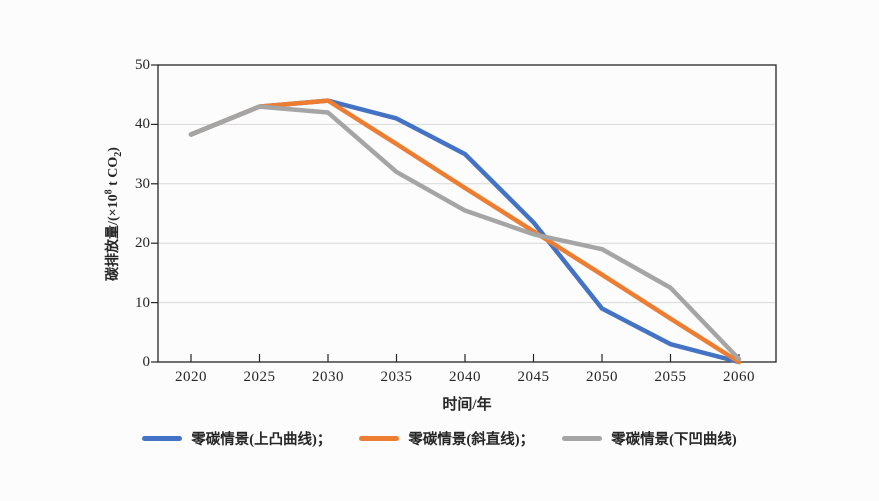 This screenshot has height=501, width=879. I want to click on x-tick-label: 2055, so click(670, 377).